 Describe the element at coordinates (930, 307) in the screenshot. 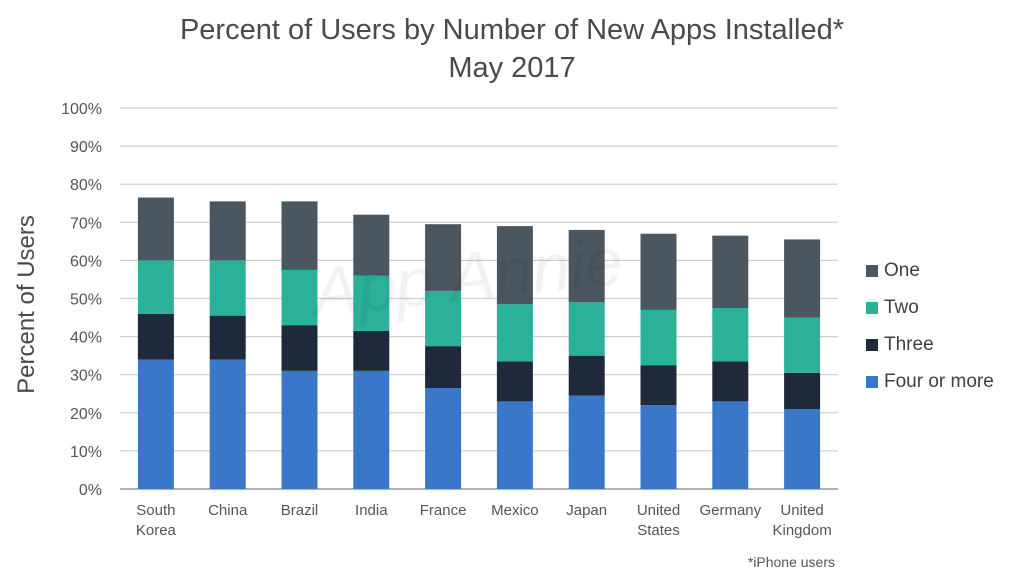

I see `legend-item: Two` at that location.